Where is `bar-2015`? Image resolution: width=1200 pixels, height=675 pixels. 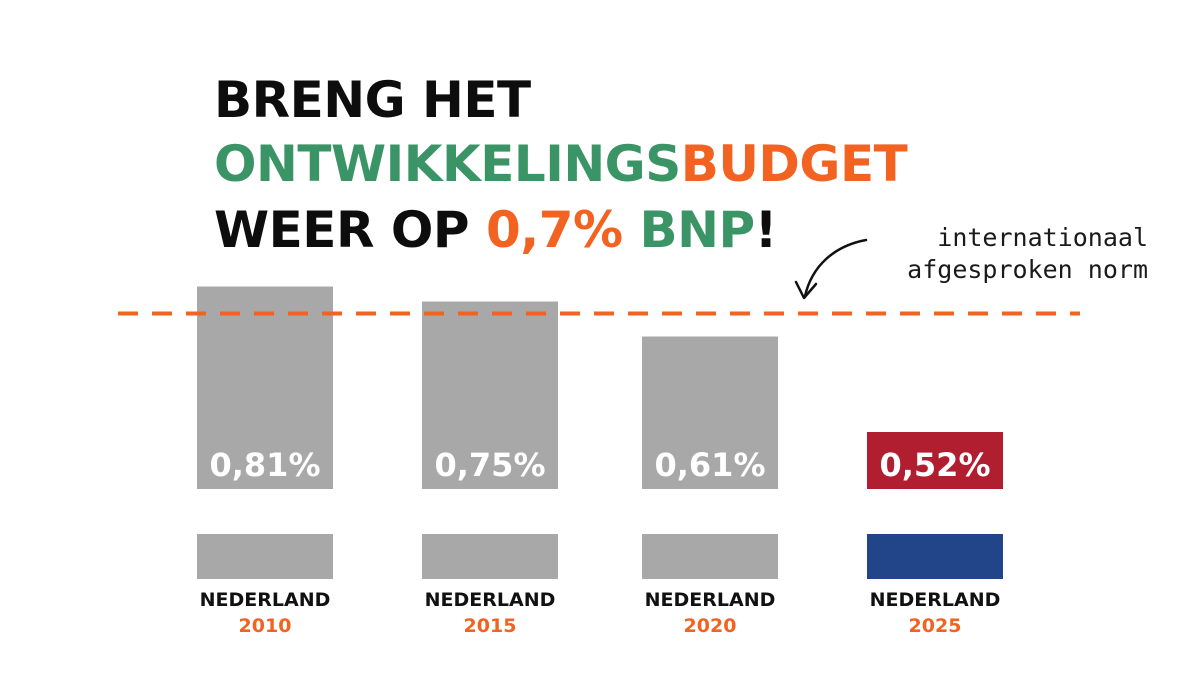 bar-2015 is located at coordinates (490, 395).